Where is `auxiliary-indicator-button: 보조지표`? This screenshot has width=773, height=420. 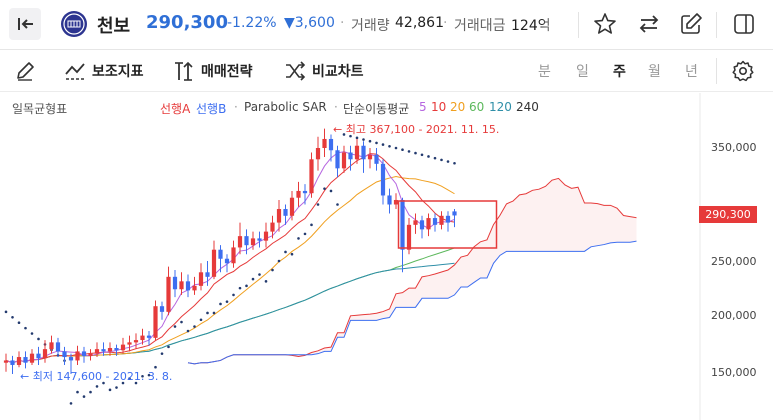 auxiliary-indicator-button: 보조지표 is located at coordinates (104, 71).